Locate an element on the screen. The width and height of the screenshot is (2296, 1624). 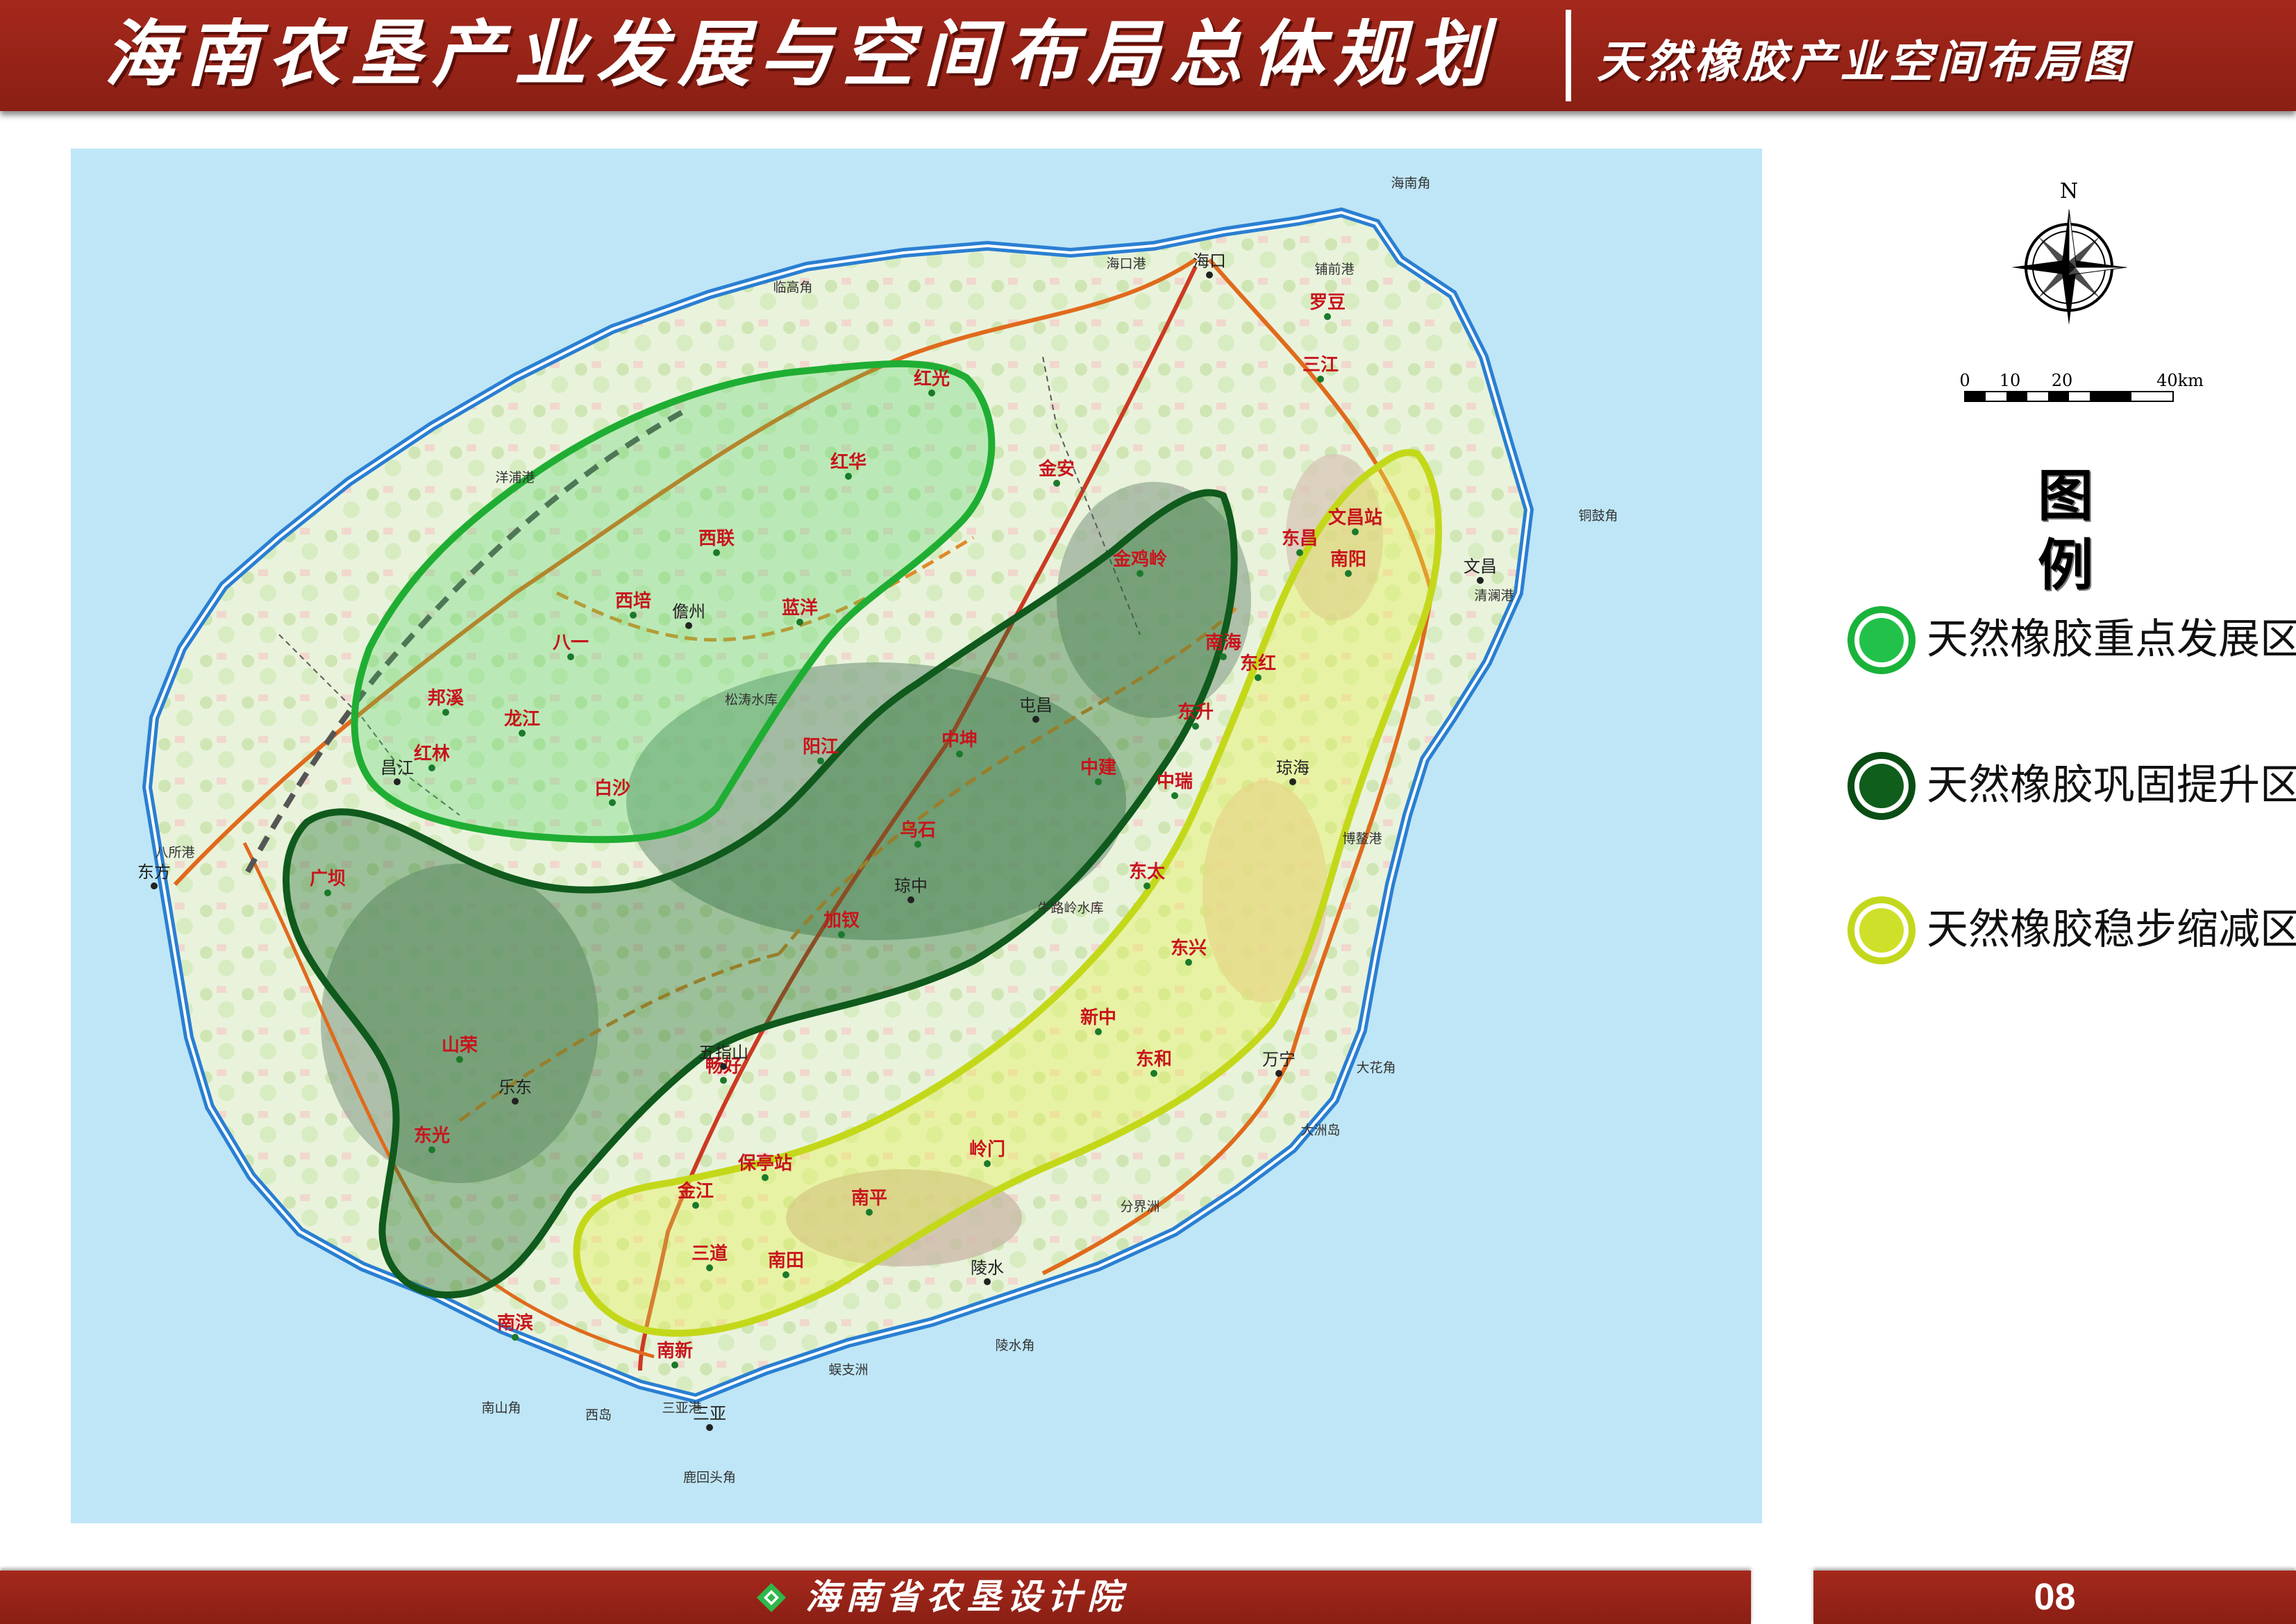
place-label-dahuajiao: 大花角 is located at coordinates (1376, 1068).